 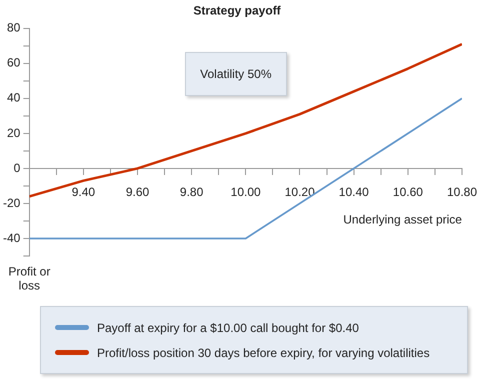 I want to click on legend-label: Payoff at expiry for a $10.00 call bought for $0.40, so click(x=228, y=327).